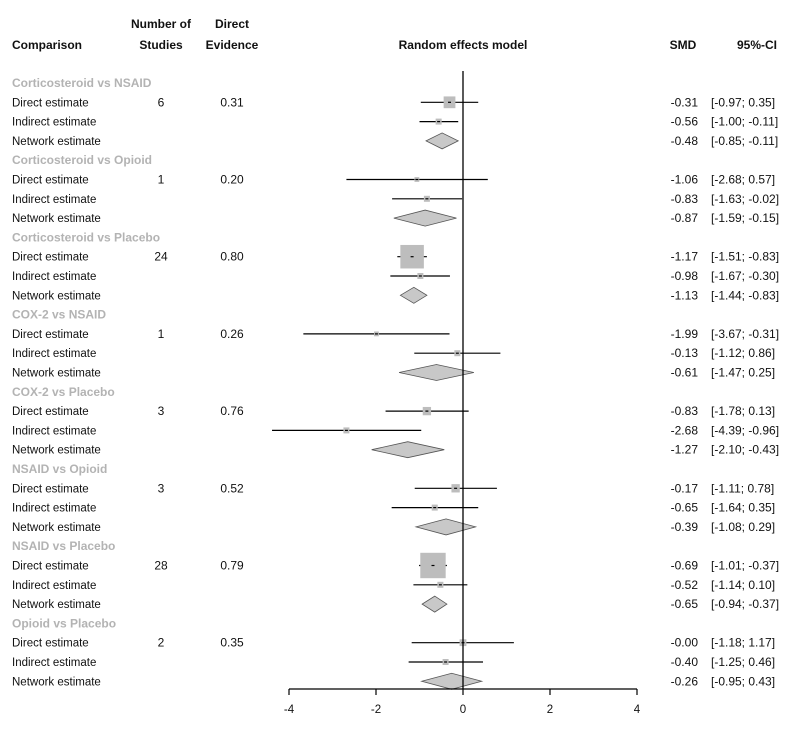 The width and height of the screenshot is (800, 743). I want to click on ci-value: [-1.12; 0.86], so click(743, 353).